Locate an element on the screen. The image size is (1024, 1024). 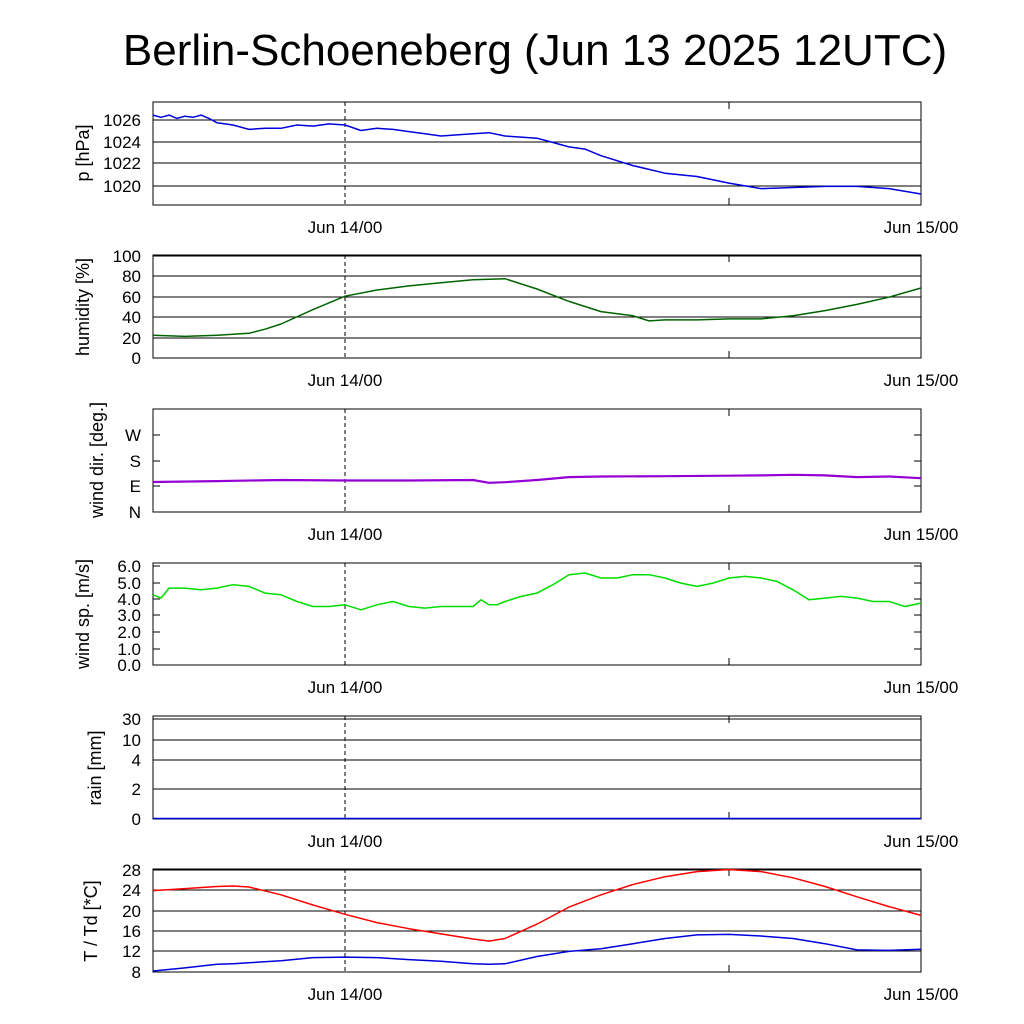
panel-frame-humidity is located at coordinates (537, 306).